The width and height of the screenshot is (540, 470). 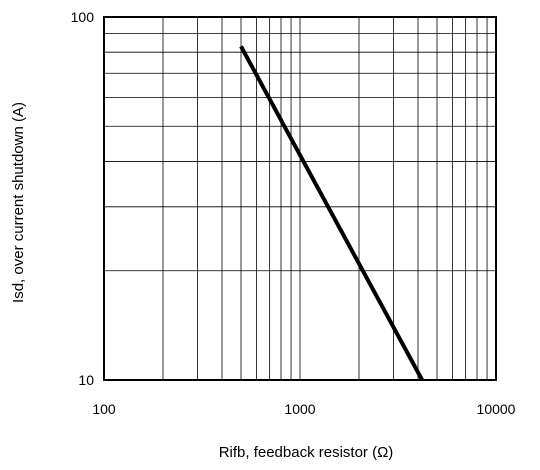 I want to click on y-tick-label: 100, so click(x=83, y=17).